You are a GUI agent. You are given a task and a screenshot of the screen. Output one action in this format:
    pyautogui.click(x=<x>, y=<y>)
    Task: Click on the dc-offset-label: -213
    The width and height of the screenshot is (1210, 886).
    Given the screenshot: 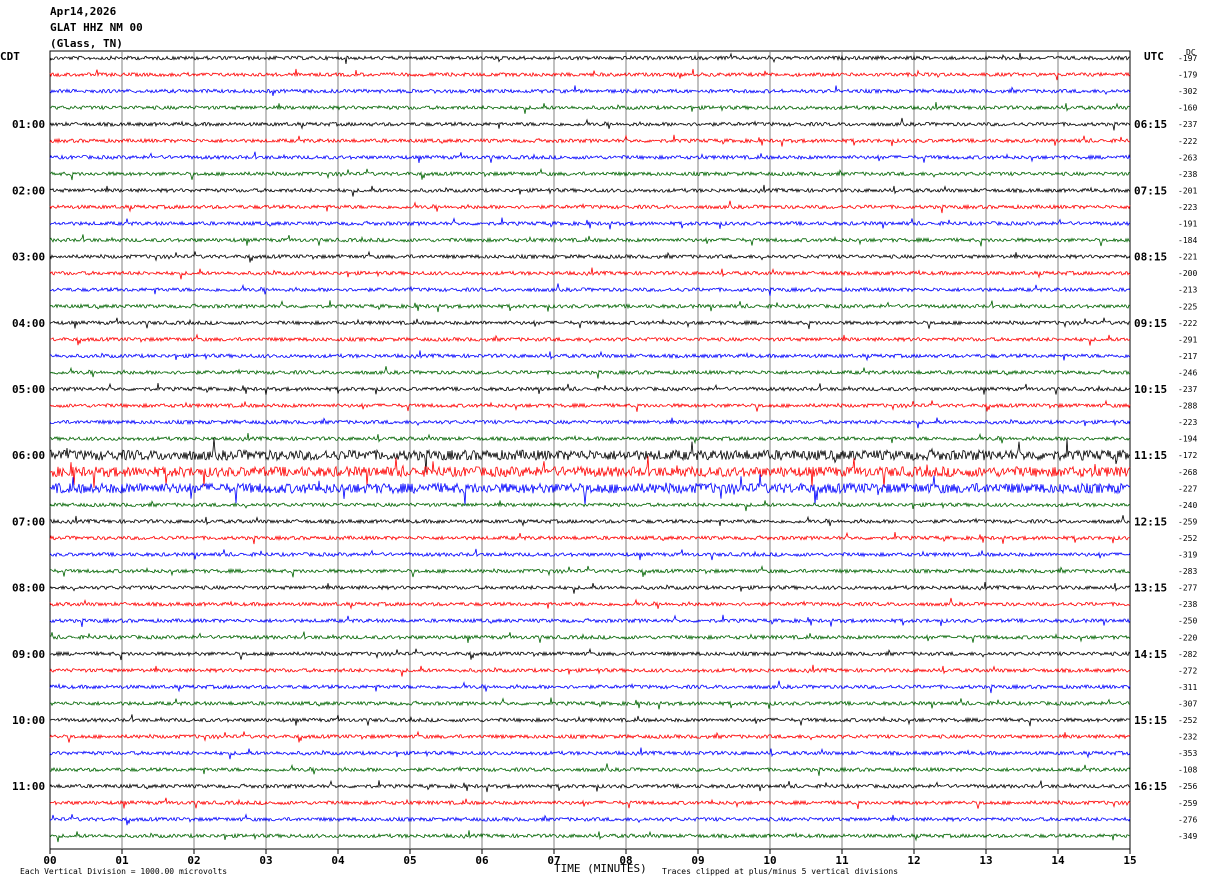 What is the action you would take?
    pyautogui.click(x=1187, y=290)
    